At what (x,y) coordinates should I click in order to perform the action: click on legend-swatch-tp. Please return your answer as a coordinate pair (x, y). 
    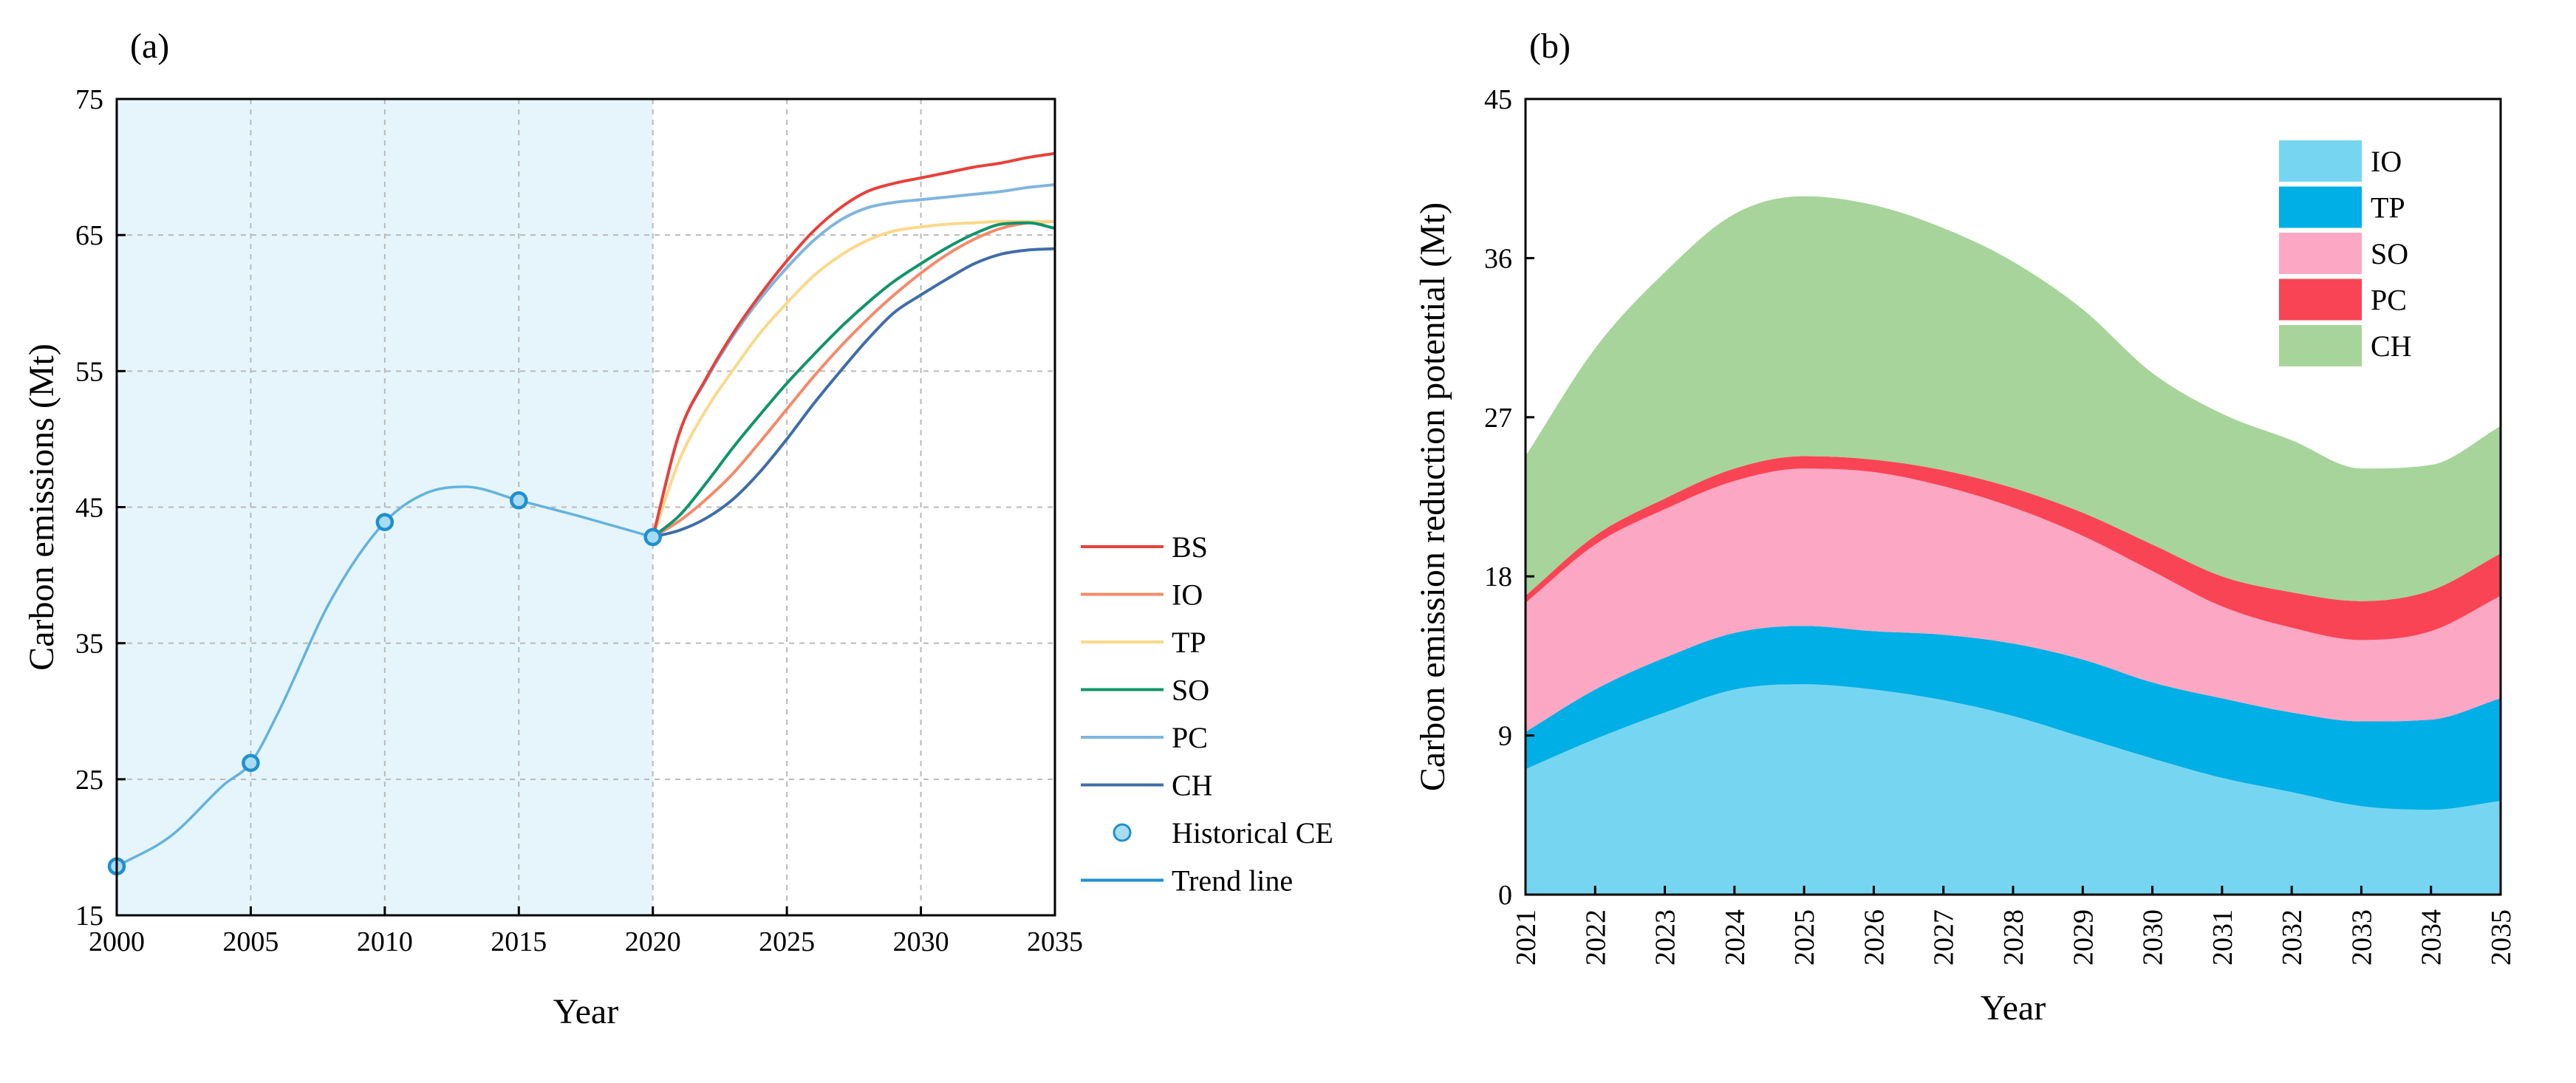
    Looking at the image, I should click on (2321, 207).